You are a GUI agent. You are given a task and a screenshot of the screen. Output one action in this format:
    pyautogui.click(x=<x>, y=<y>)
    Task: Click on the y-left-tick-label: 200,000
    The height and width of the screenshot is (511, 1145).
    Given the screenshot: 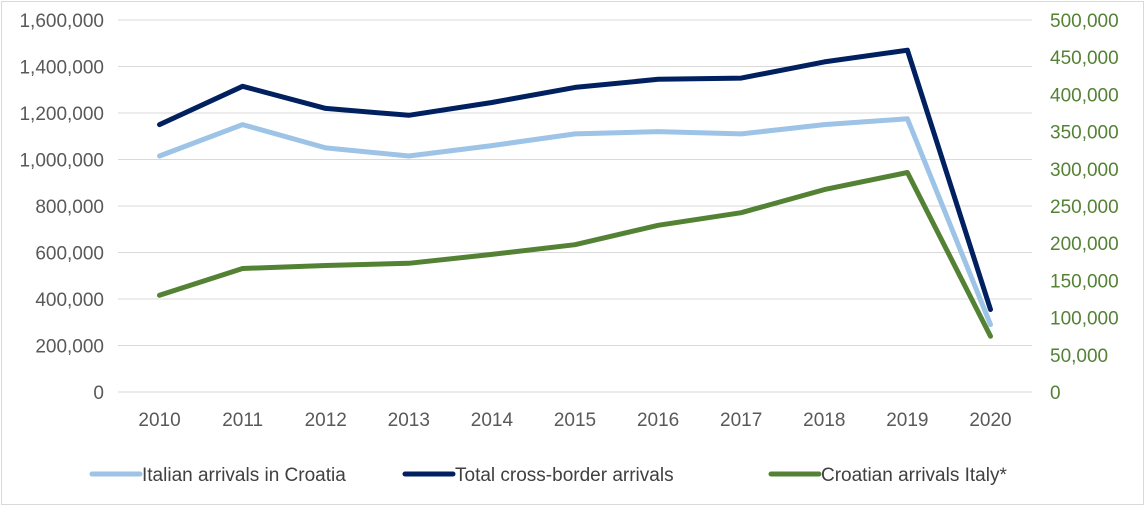 What is the action you would take?
    pyautogui.click(x=69, y=347)
    